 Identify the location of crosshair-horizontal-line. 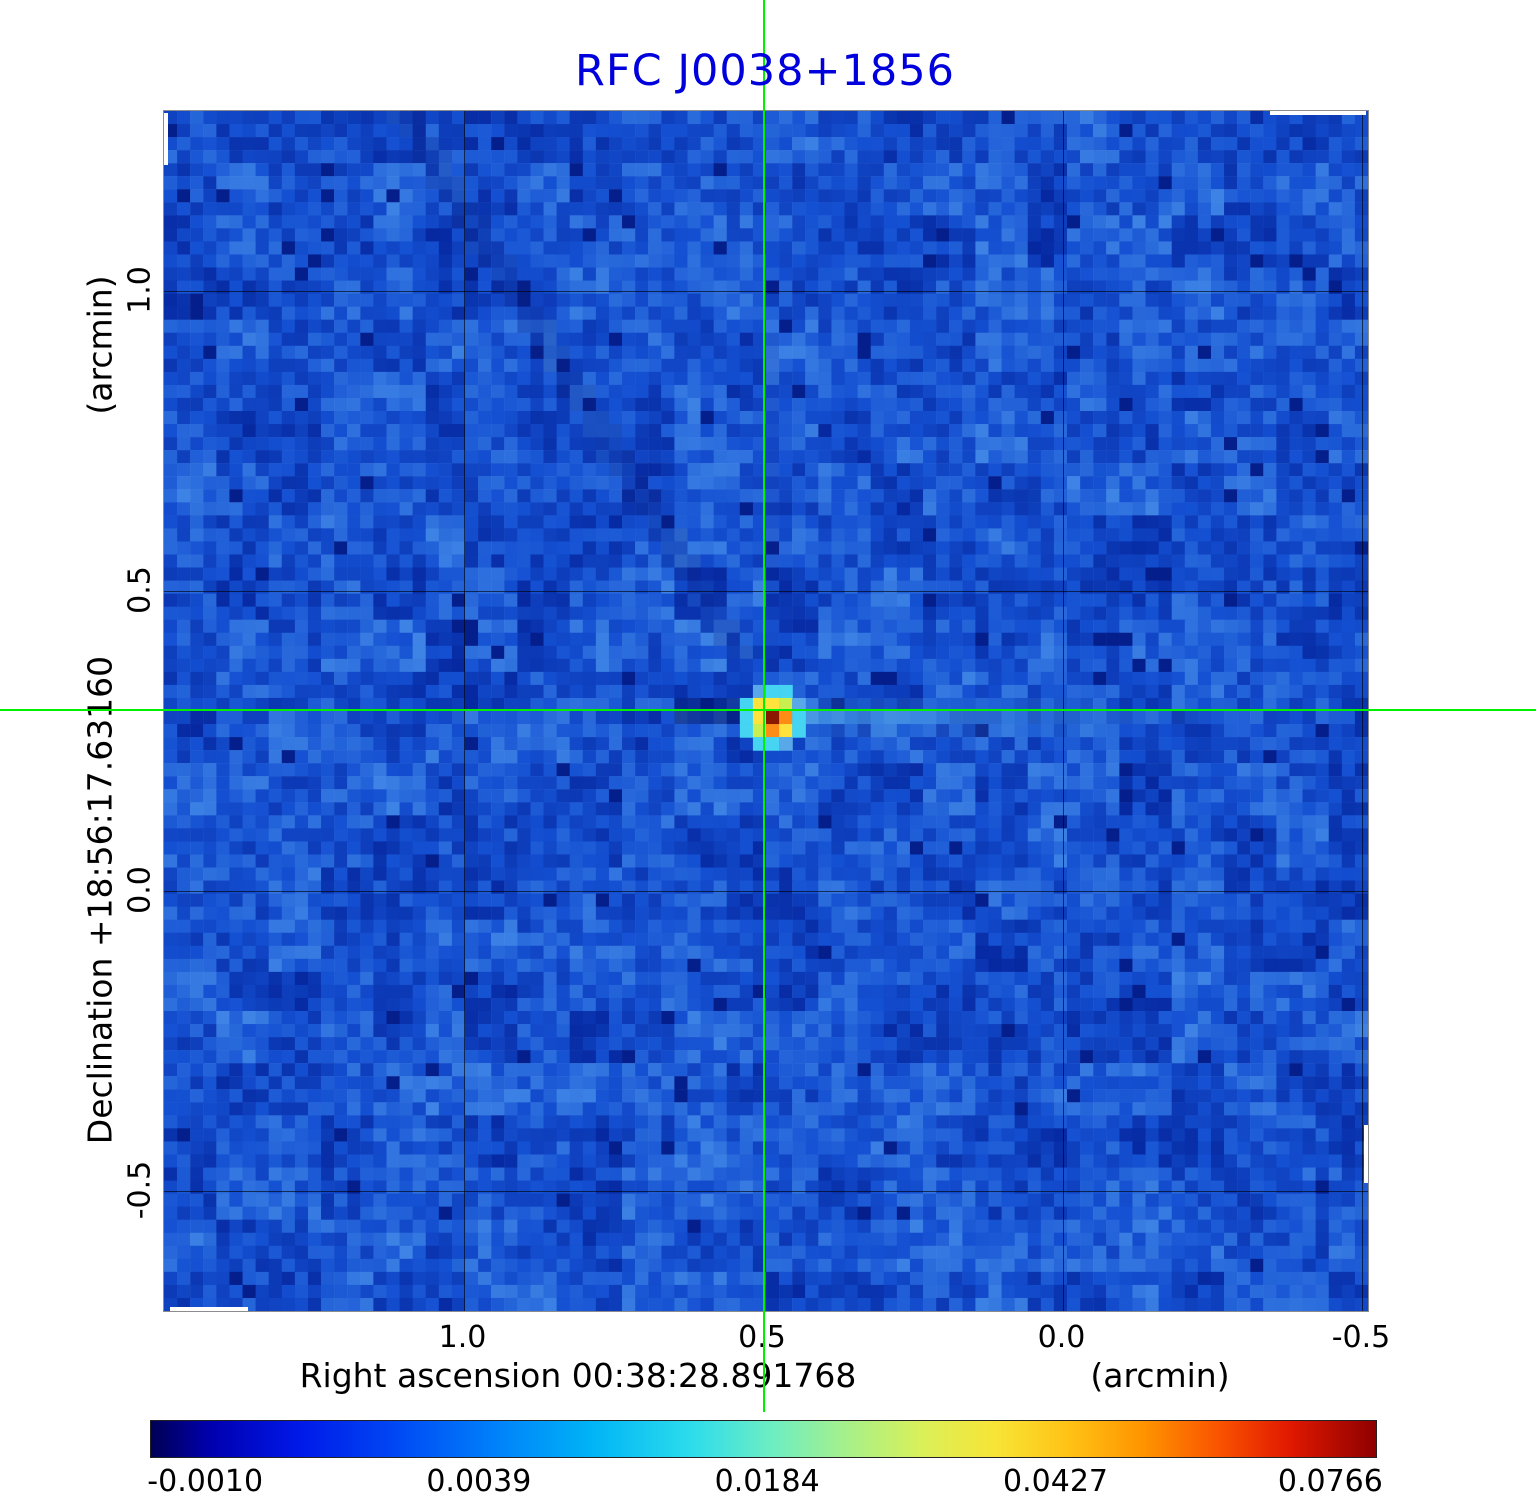
(768, 710).